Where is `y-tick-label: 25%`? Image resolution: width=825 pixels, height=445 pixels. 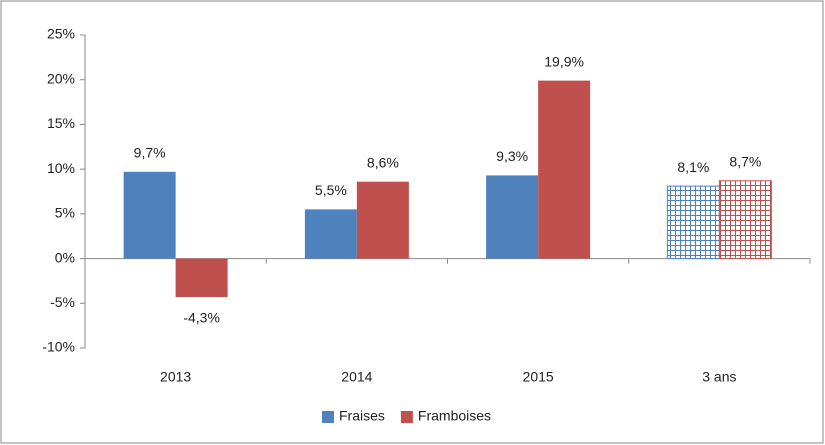 y-tick-label: 25% is located at coordinates (61, 34).